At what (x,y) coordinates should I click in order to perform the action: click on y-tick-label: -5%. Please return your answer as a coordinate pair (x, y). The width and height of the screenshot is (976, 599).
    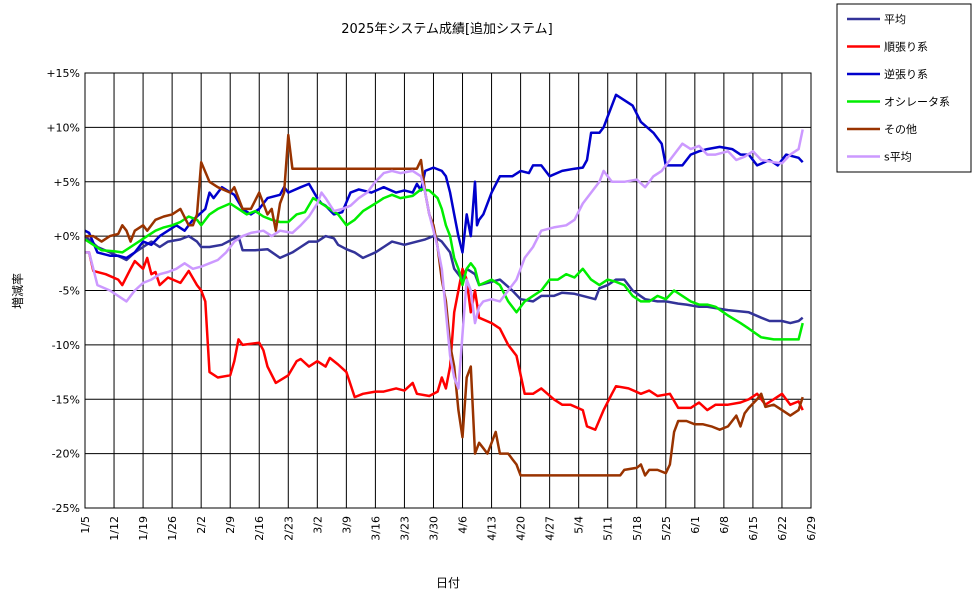
    Looking at the image, I should click on (69, 291).